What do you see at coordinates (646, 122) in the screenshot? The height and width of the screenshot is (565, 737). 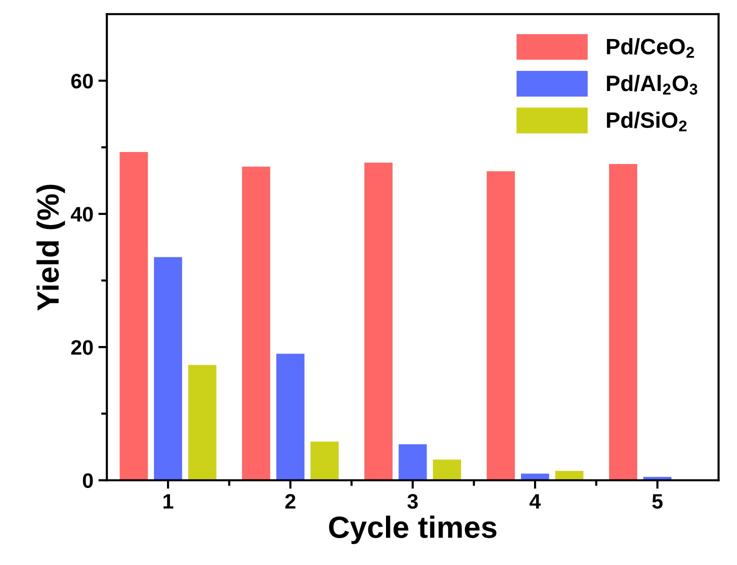 I see `legend-label: Pd/SiO$_{2}$` at bounding box center [646, 122].